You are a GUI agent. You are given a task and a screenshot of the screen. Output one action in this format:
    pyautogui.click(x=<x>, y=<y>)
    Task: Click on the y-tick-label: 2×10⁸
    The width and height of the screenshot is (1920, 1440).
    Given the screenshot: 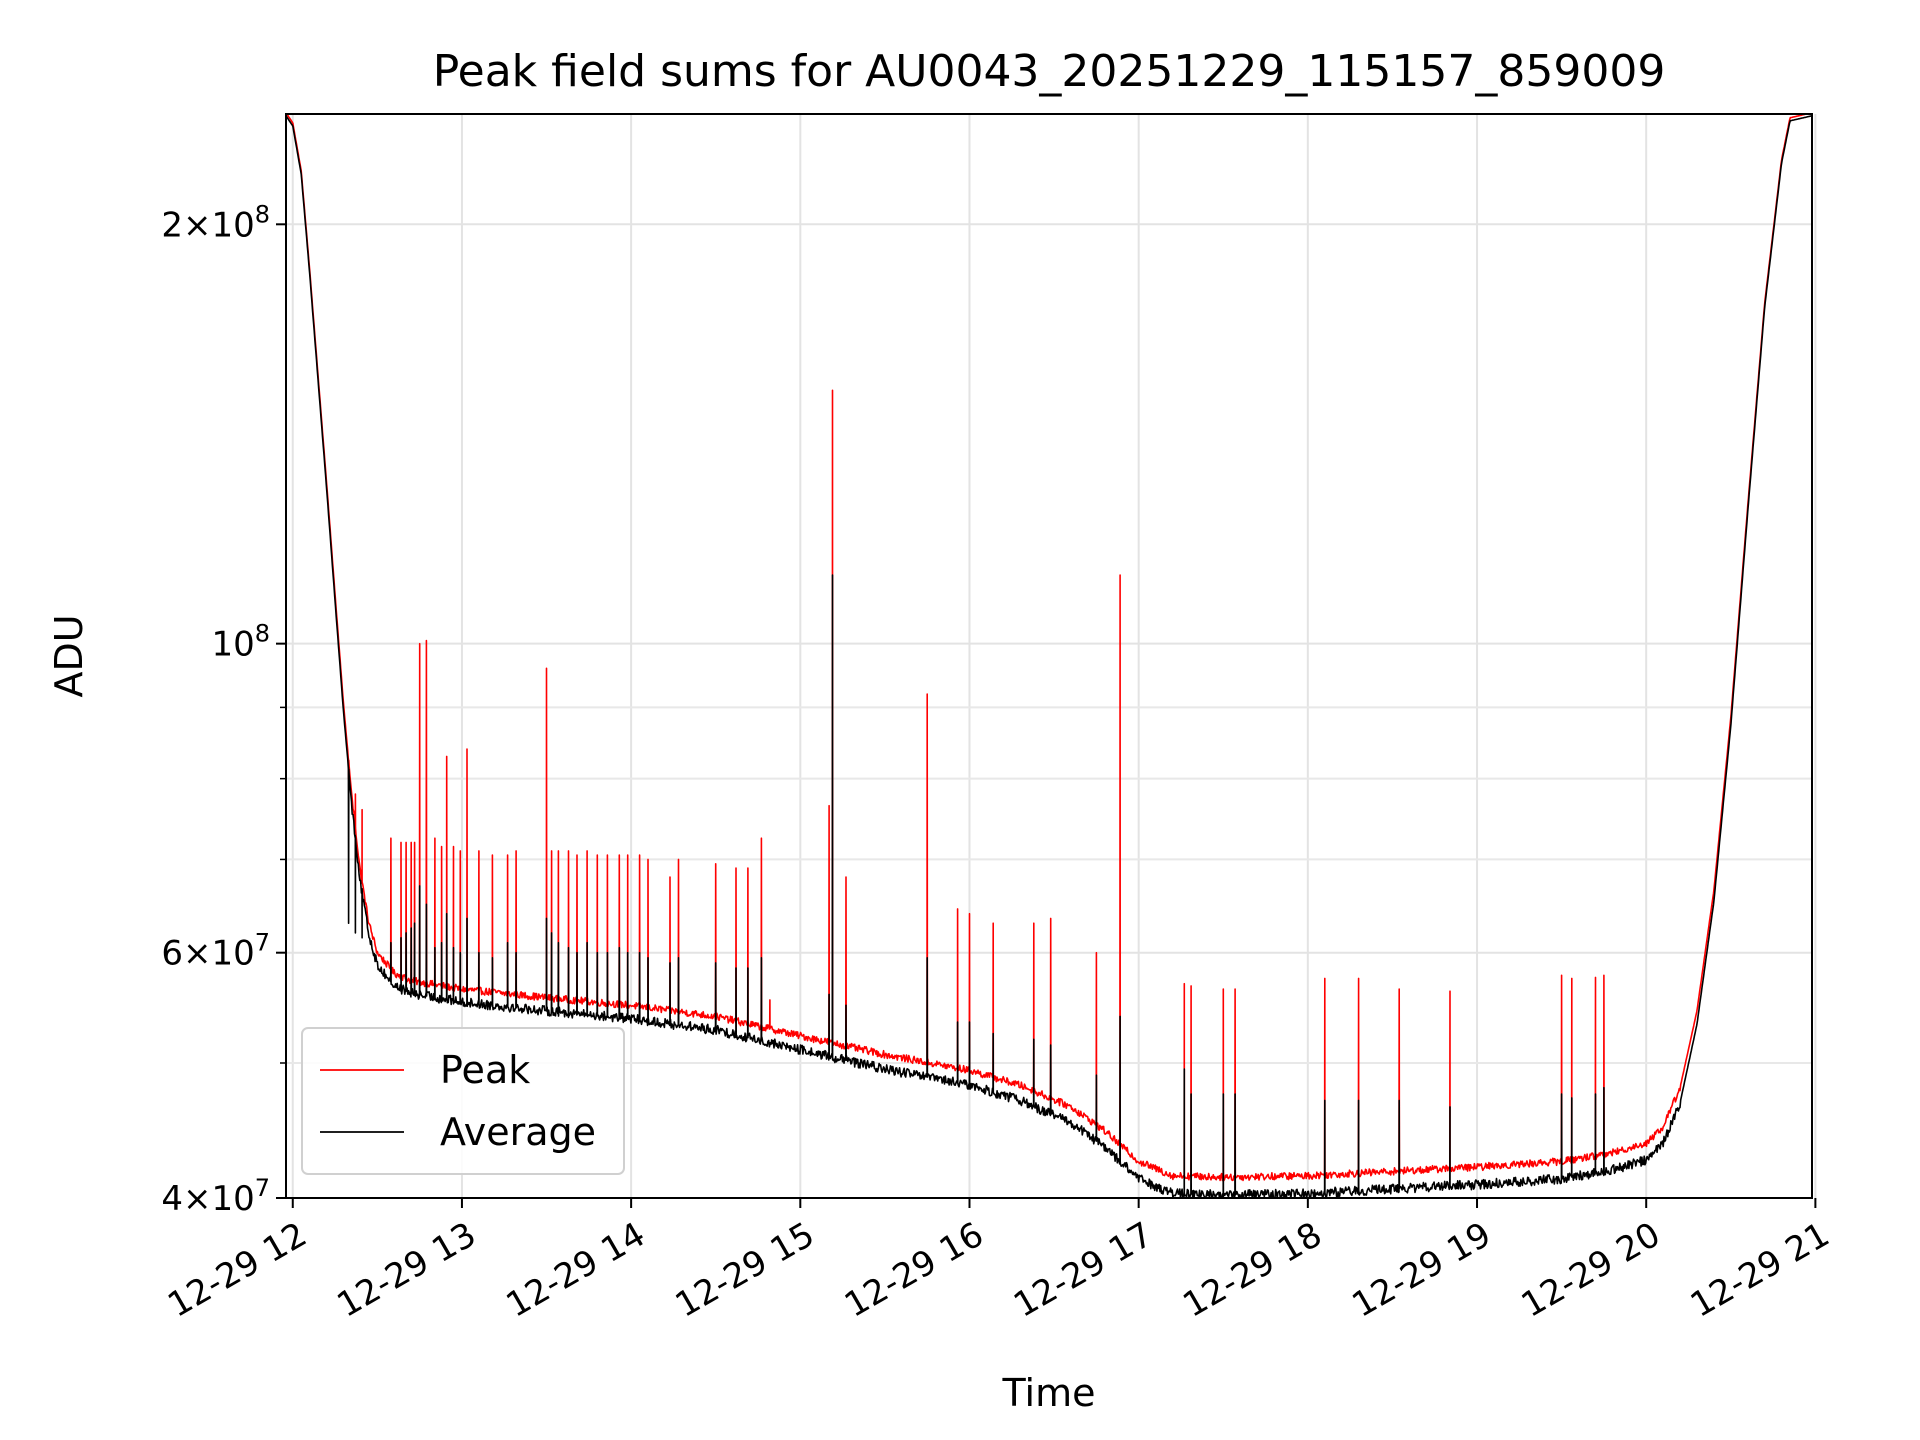 What is the action you would take?
    pyautogui.click(x=215, y=222)
    